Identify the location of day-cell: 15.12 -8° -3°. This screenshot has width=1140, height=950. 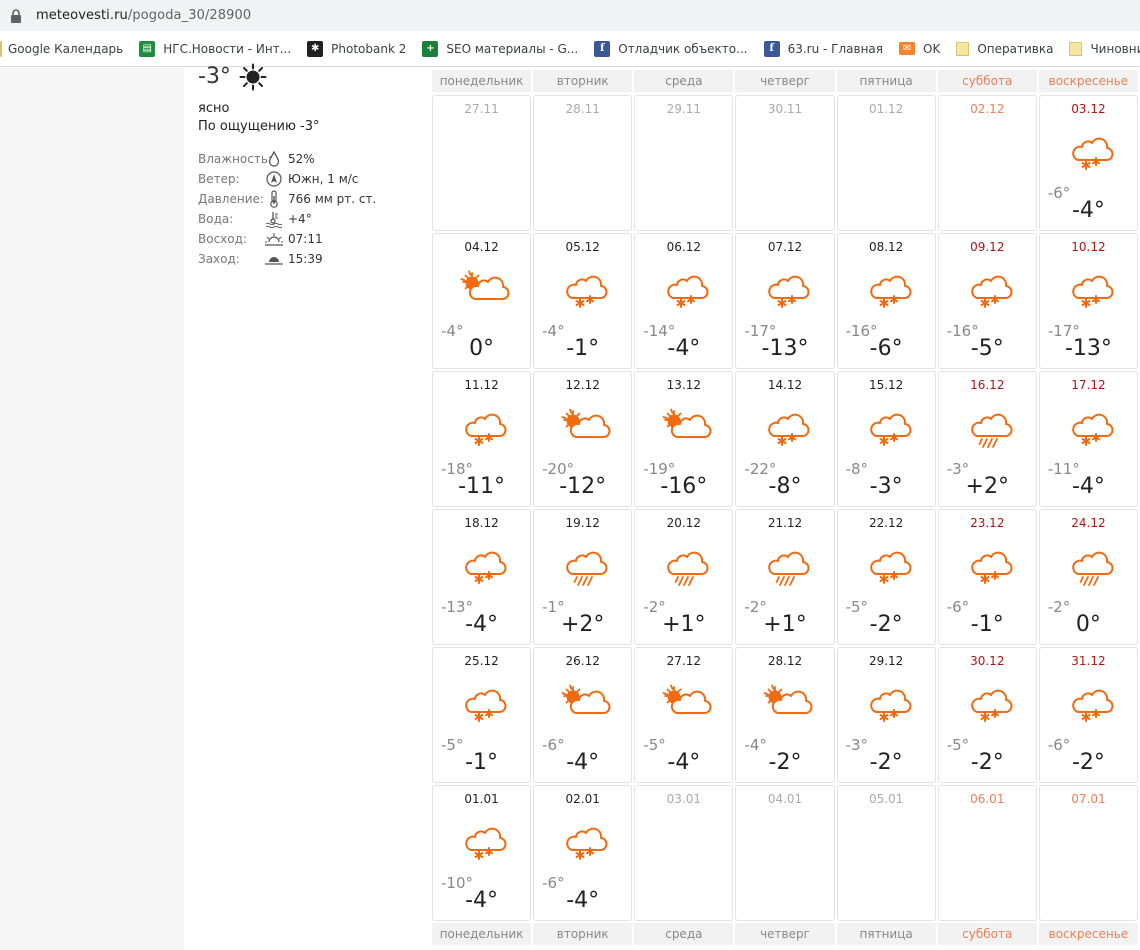
(886, 439).